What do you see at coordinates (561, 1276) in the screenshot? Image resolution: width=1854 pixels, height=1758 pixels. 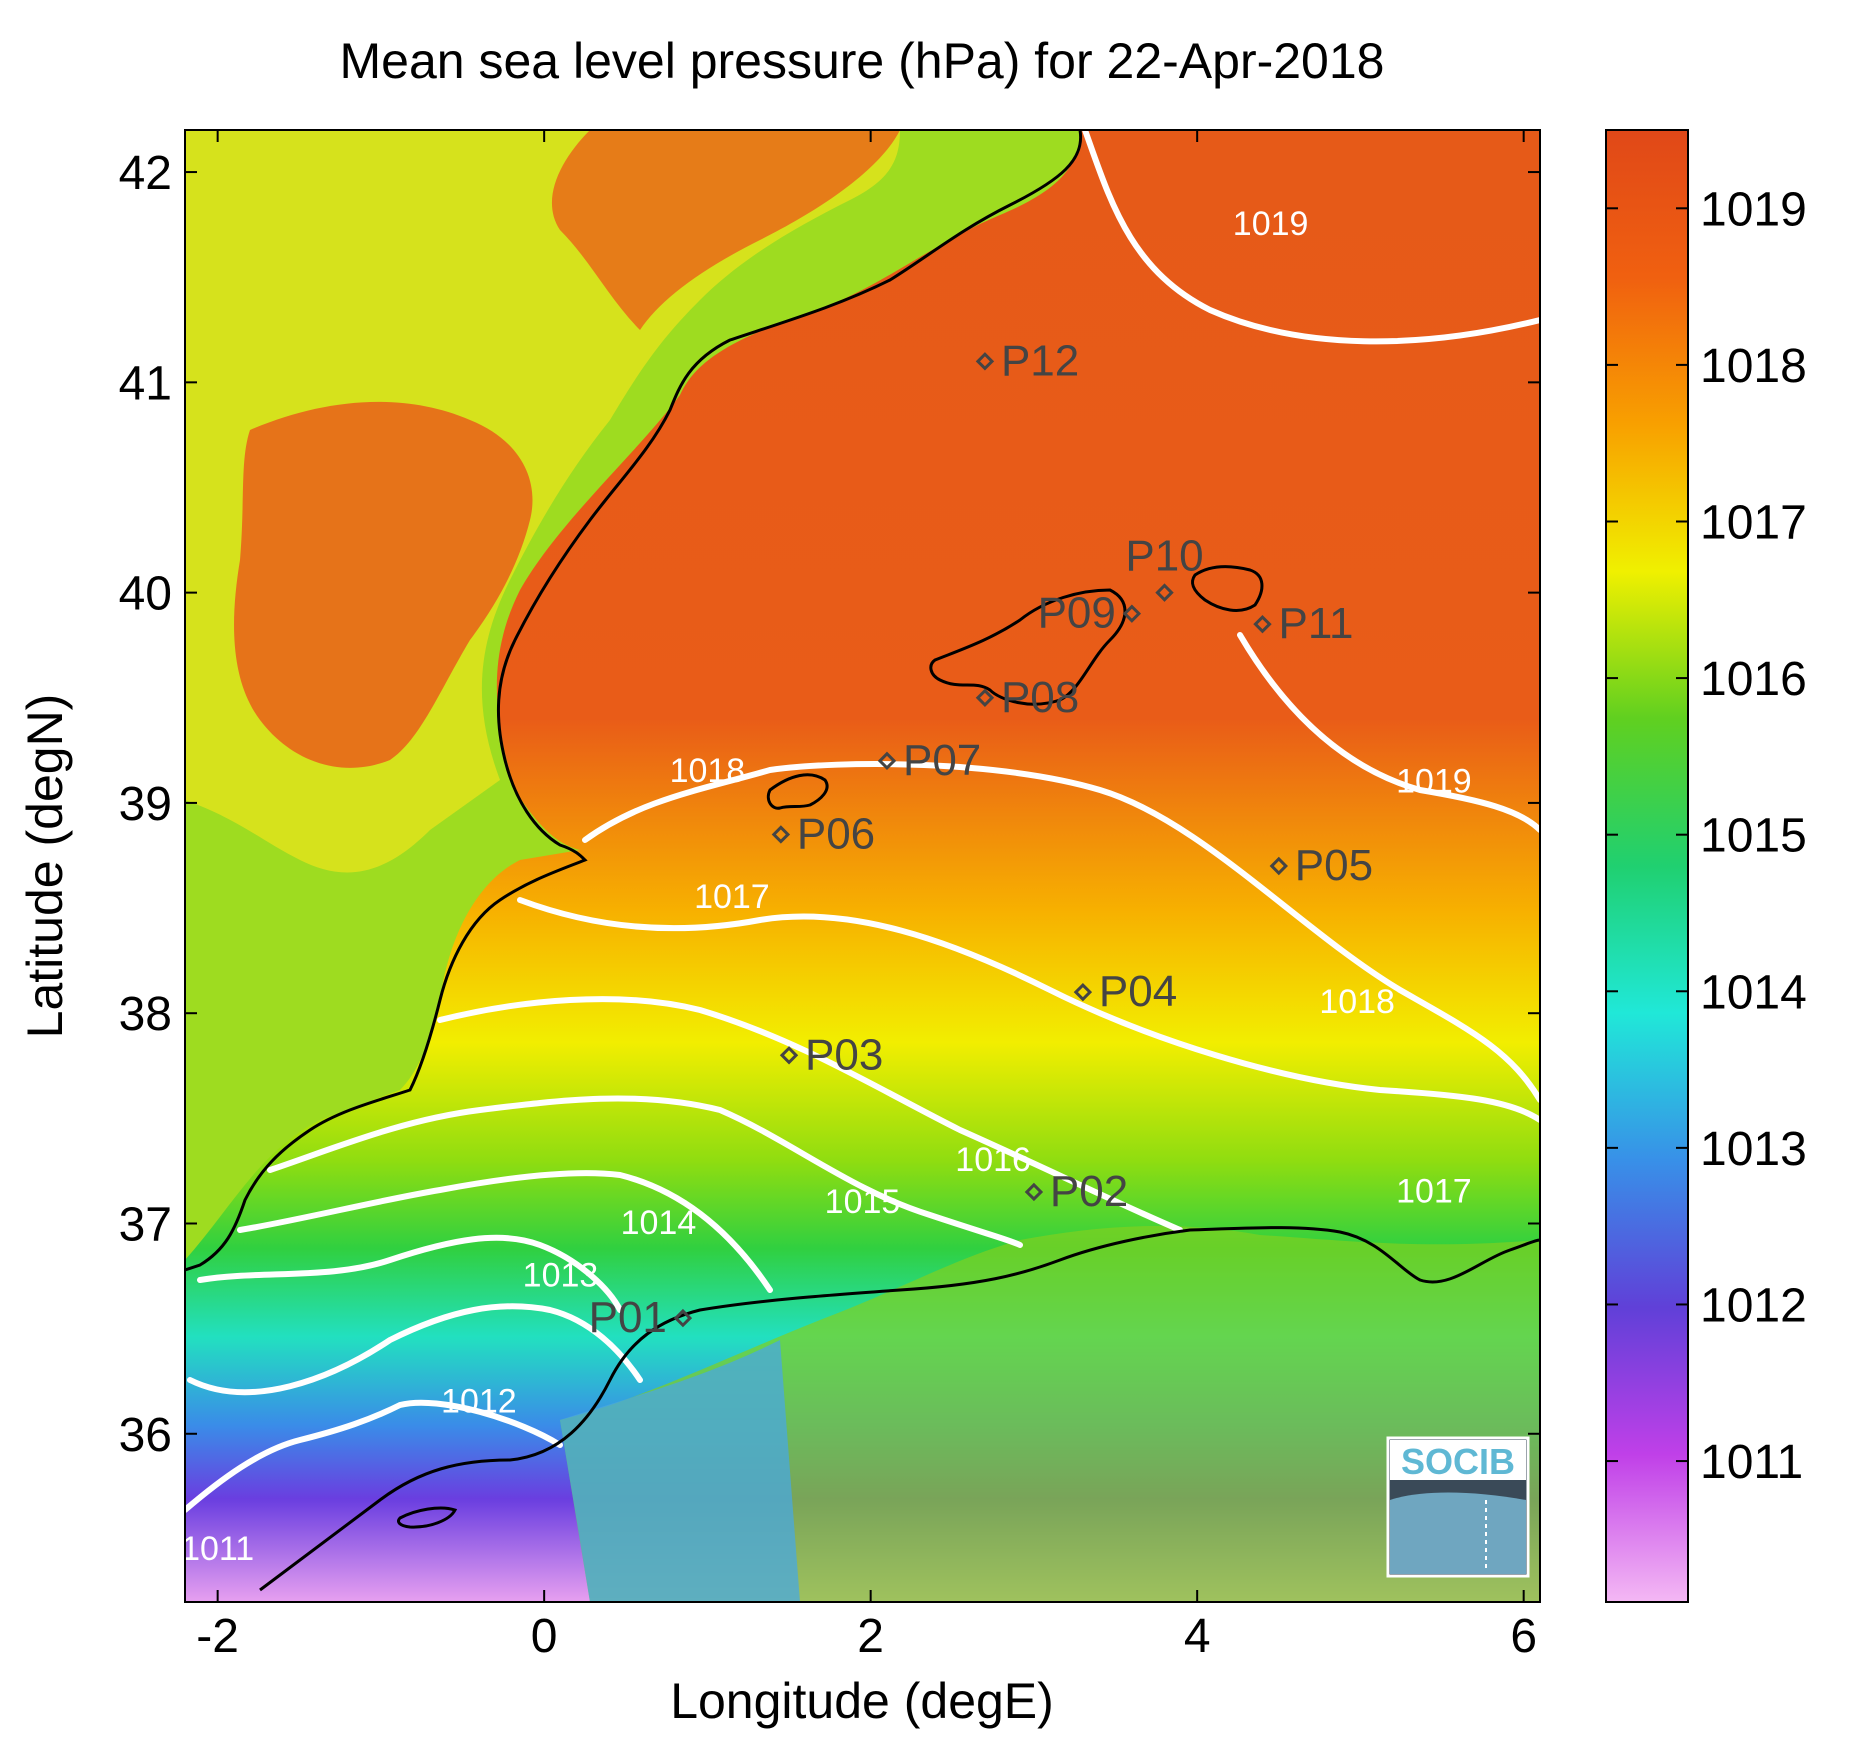 I see `contour-label: 1013` at bounding box center [561, 1276].